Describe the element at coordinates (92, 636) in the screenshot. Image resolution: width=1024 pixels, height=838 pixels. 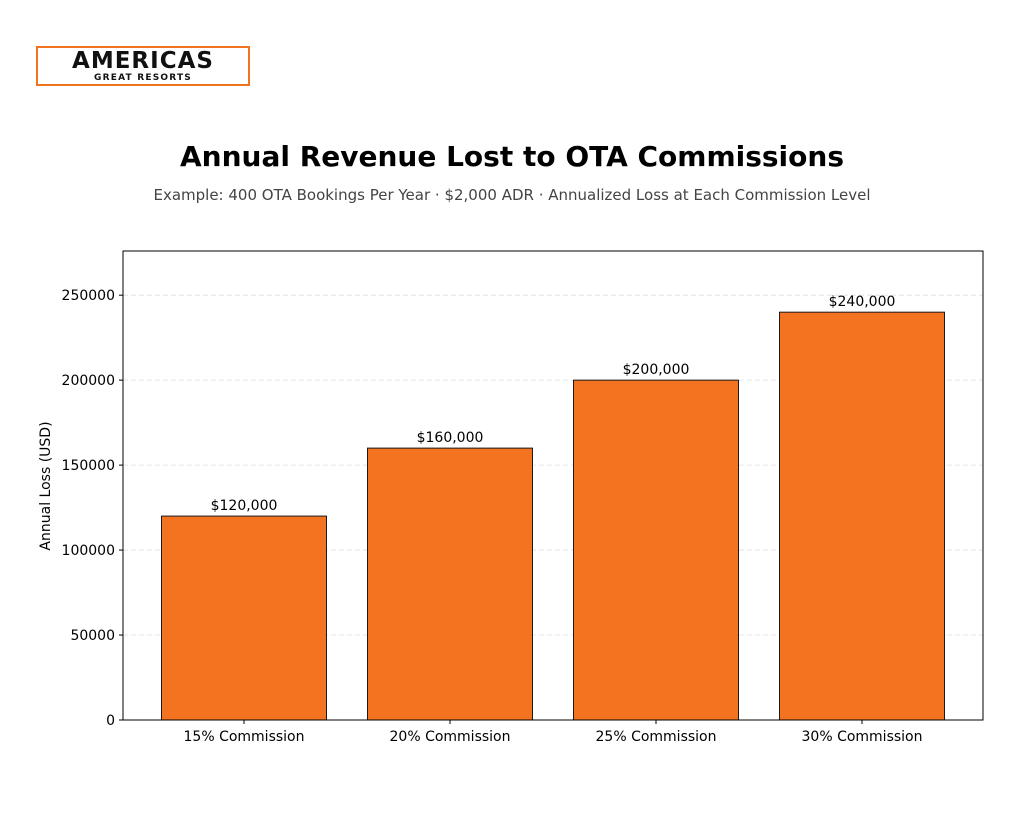
I see `y-tick-label: 50000` at that location.